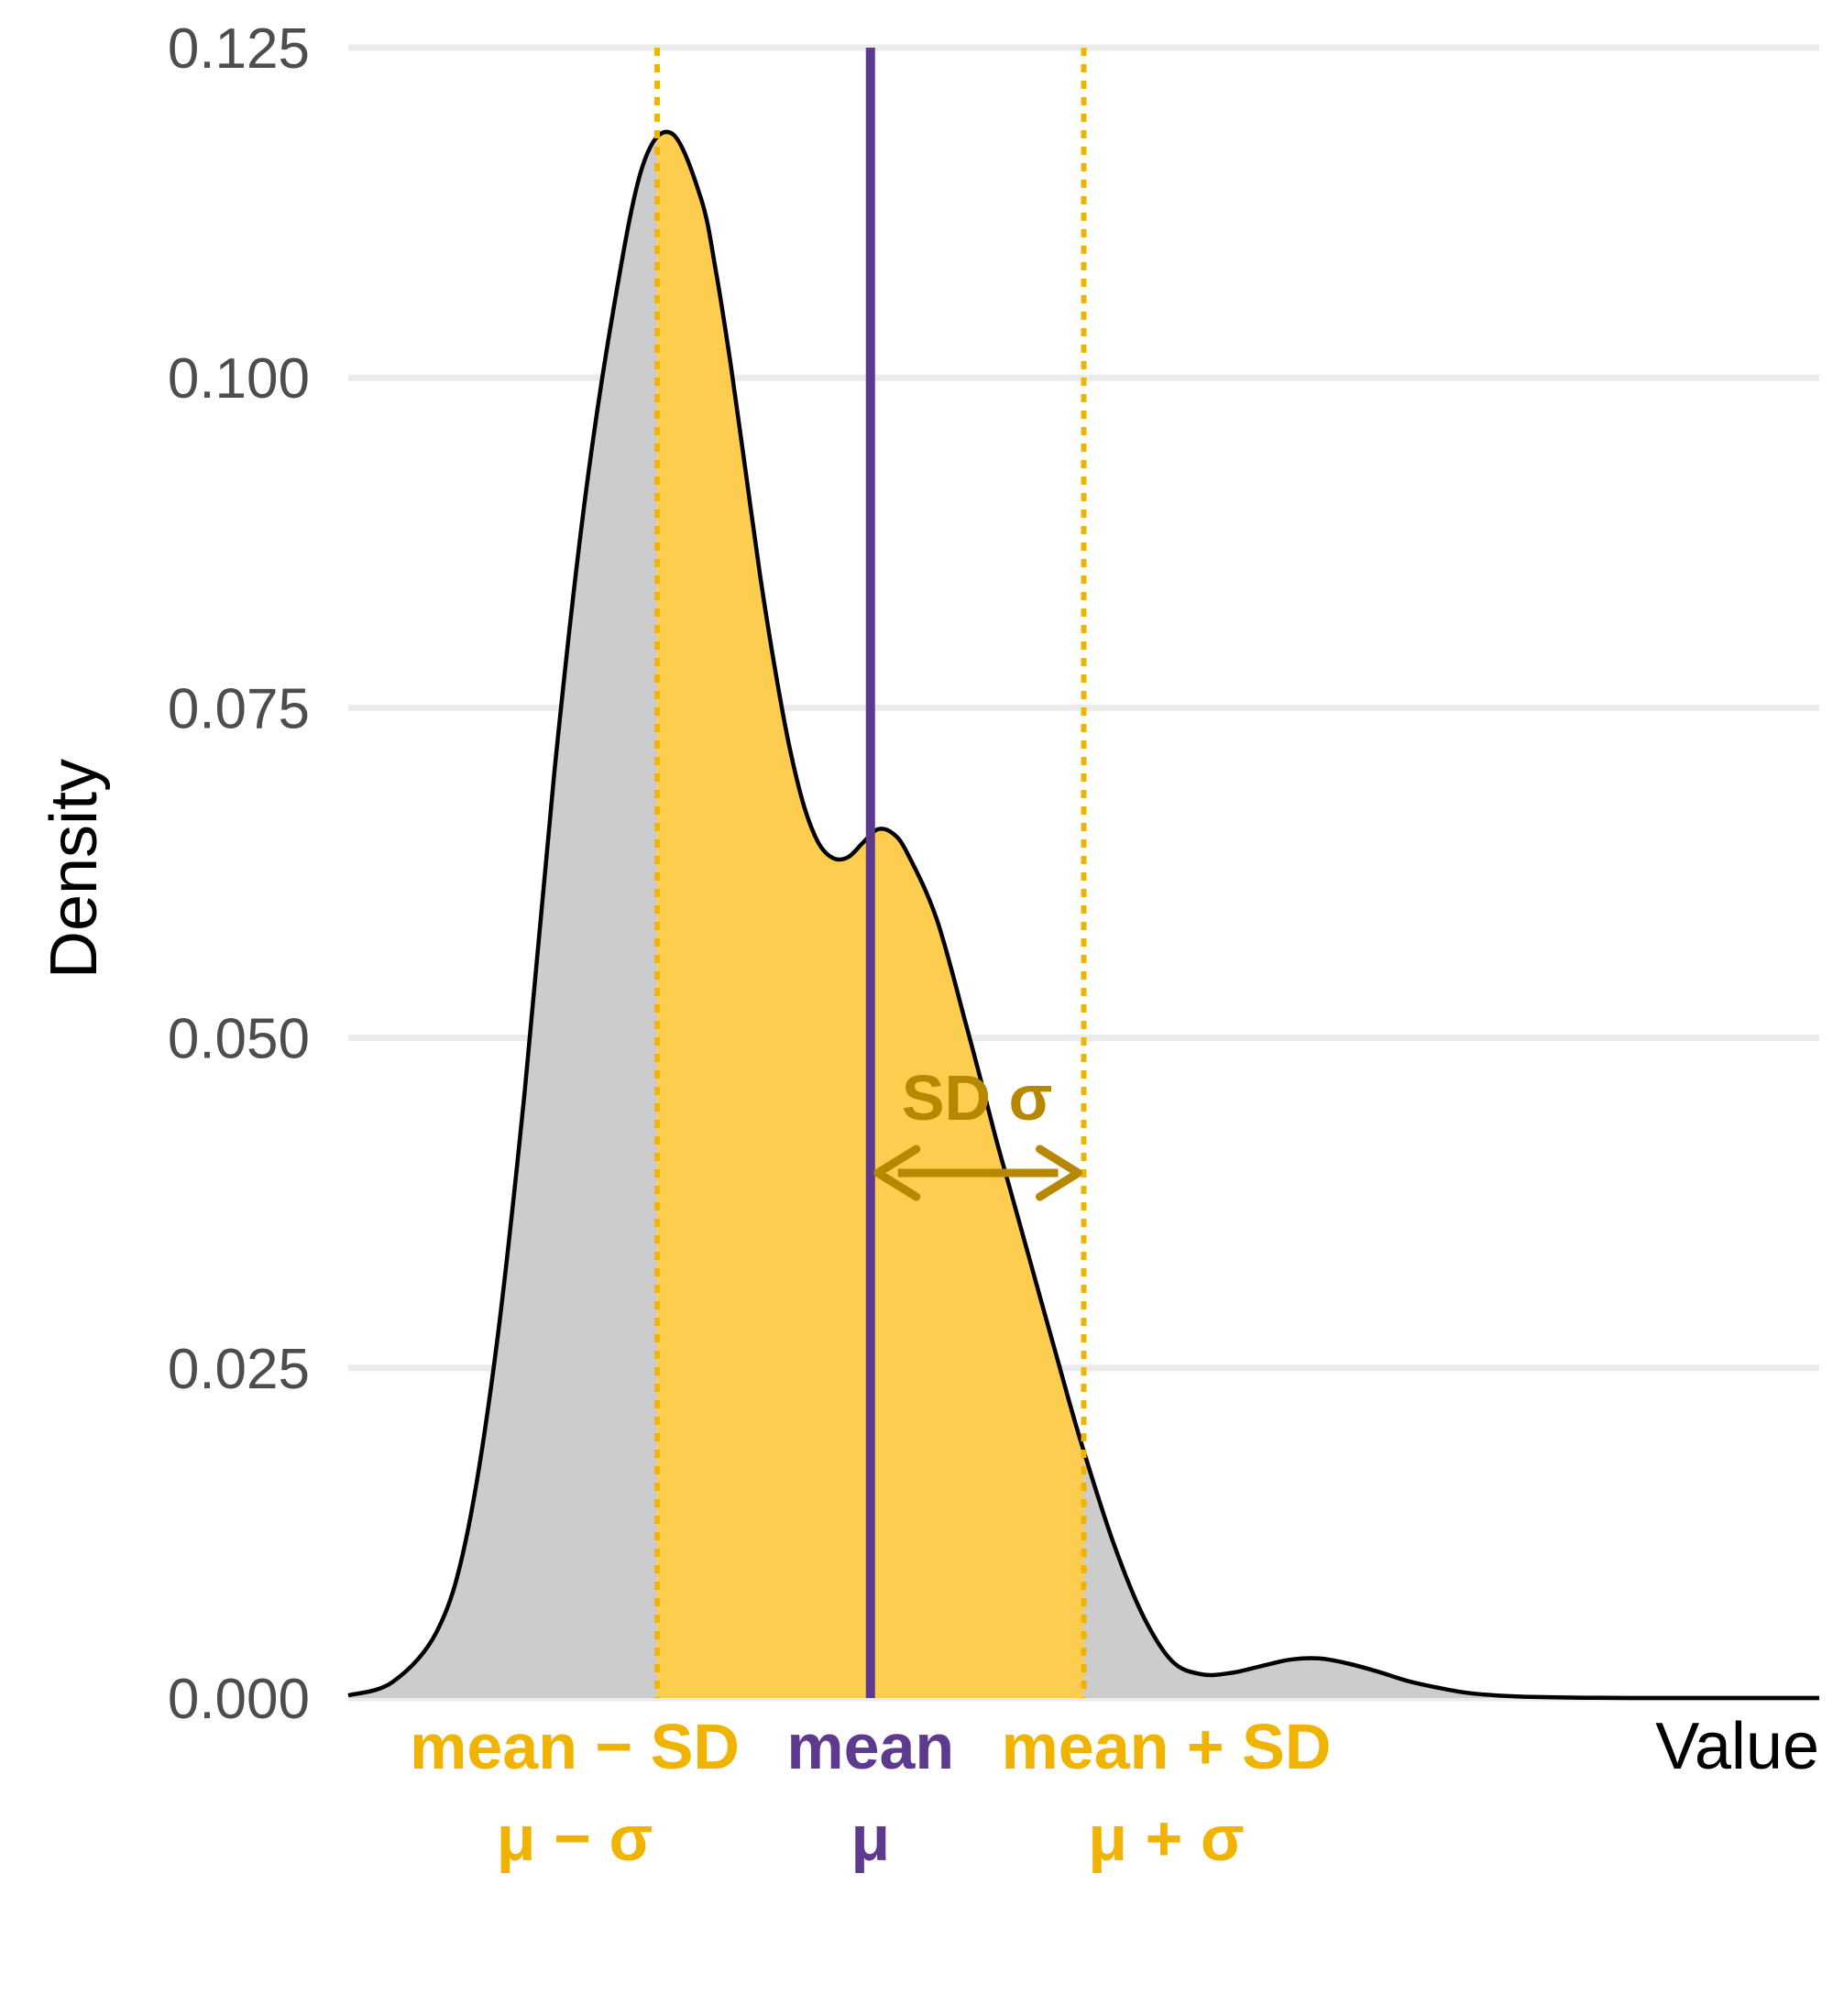  I want to click on x-axis-title: Value, so click(1737, 1746).